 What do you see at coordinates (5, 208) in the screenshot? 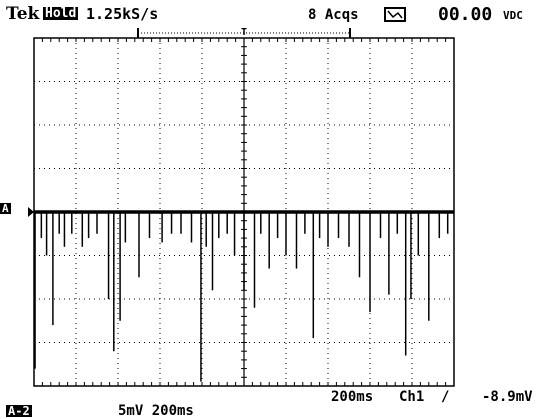
I see `channel-a-marker: A` at bounding box center [5, 208].